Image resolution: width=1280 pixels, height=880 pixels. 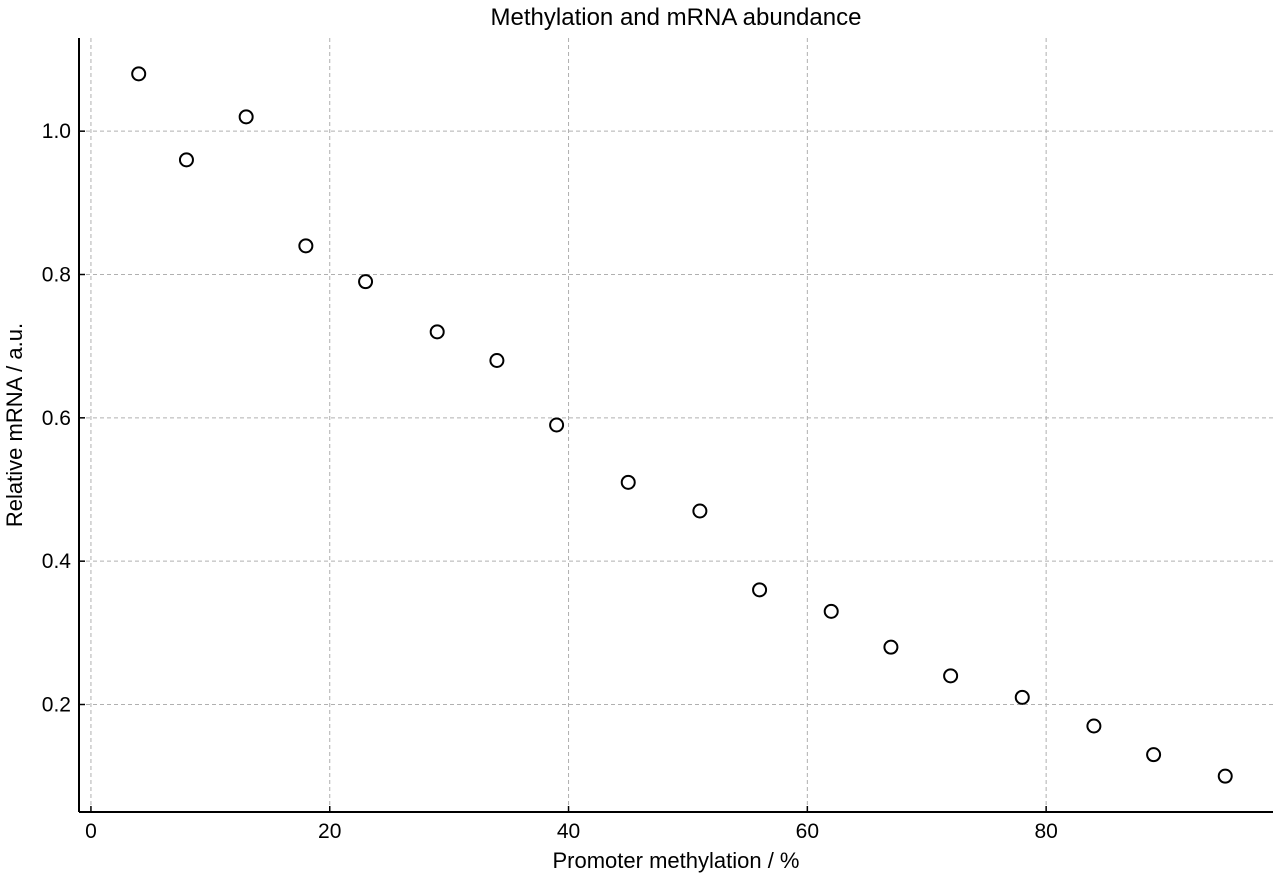 I want to click on y-tick-label: 0.2, so click(x=56, y=705).